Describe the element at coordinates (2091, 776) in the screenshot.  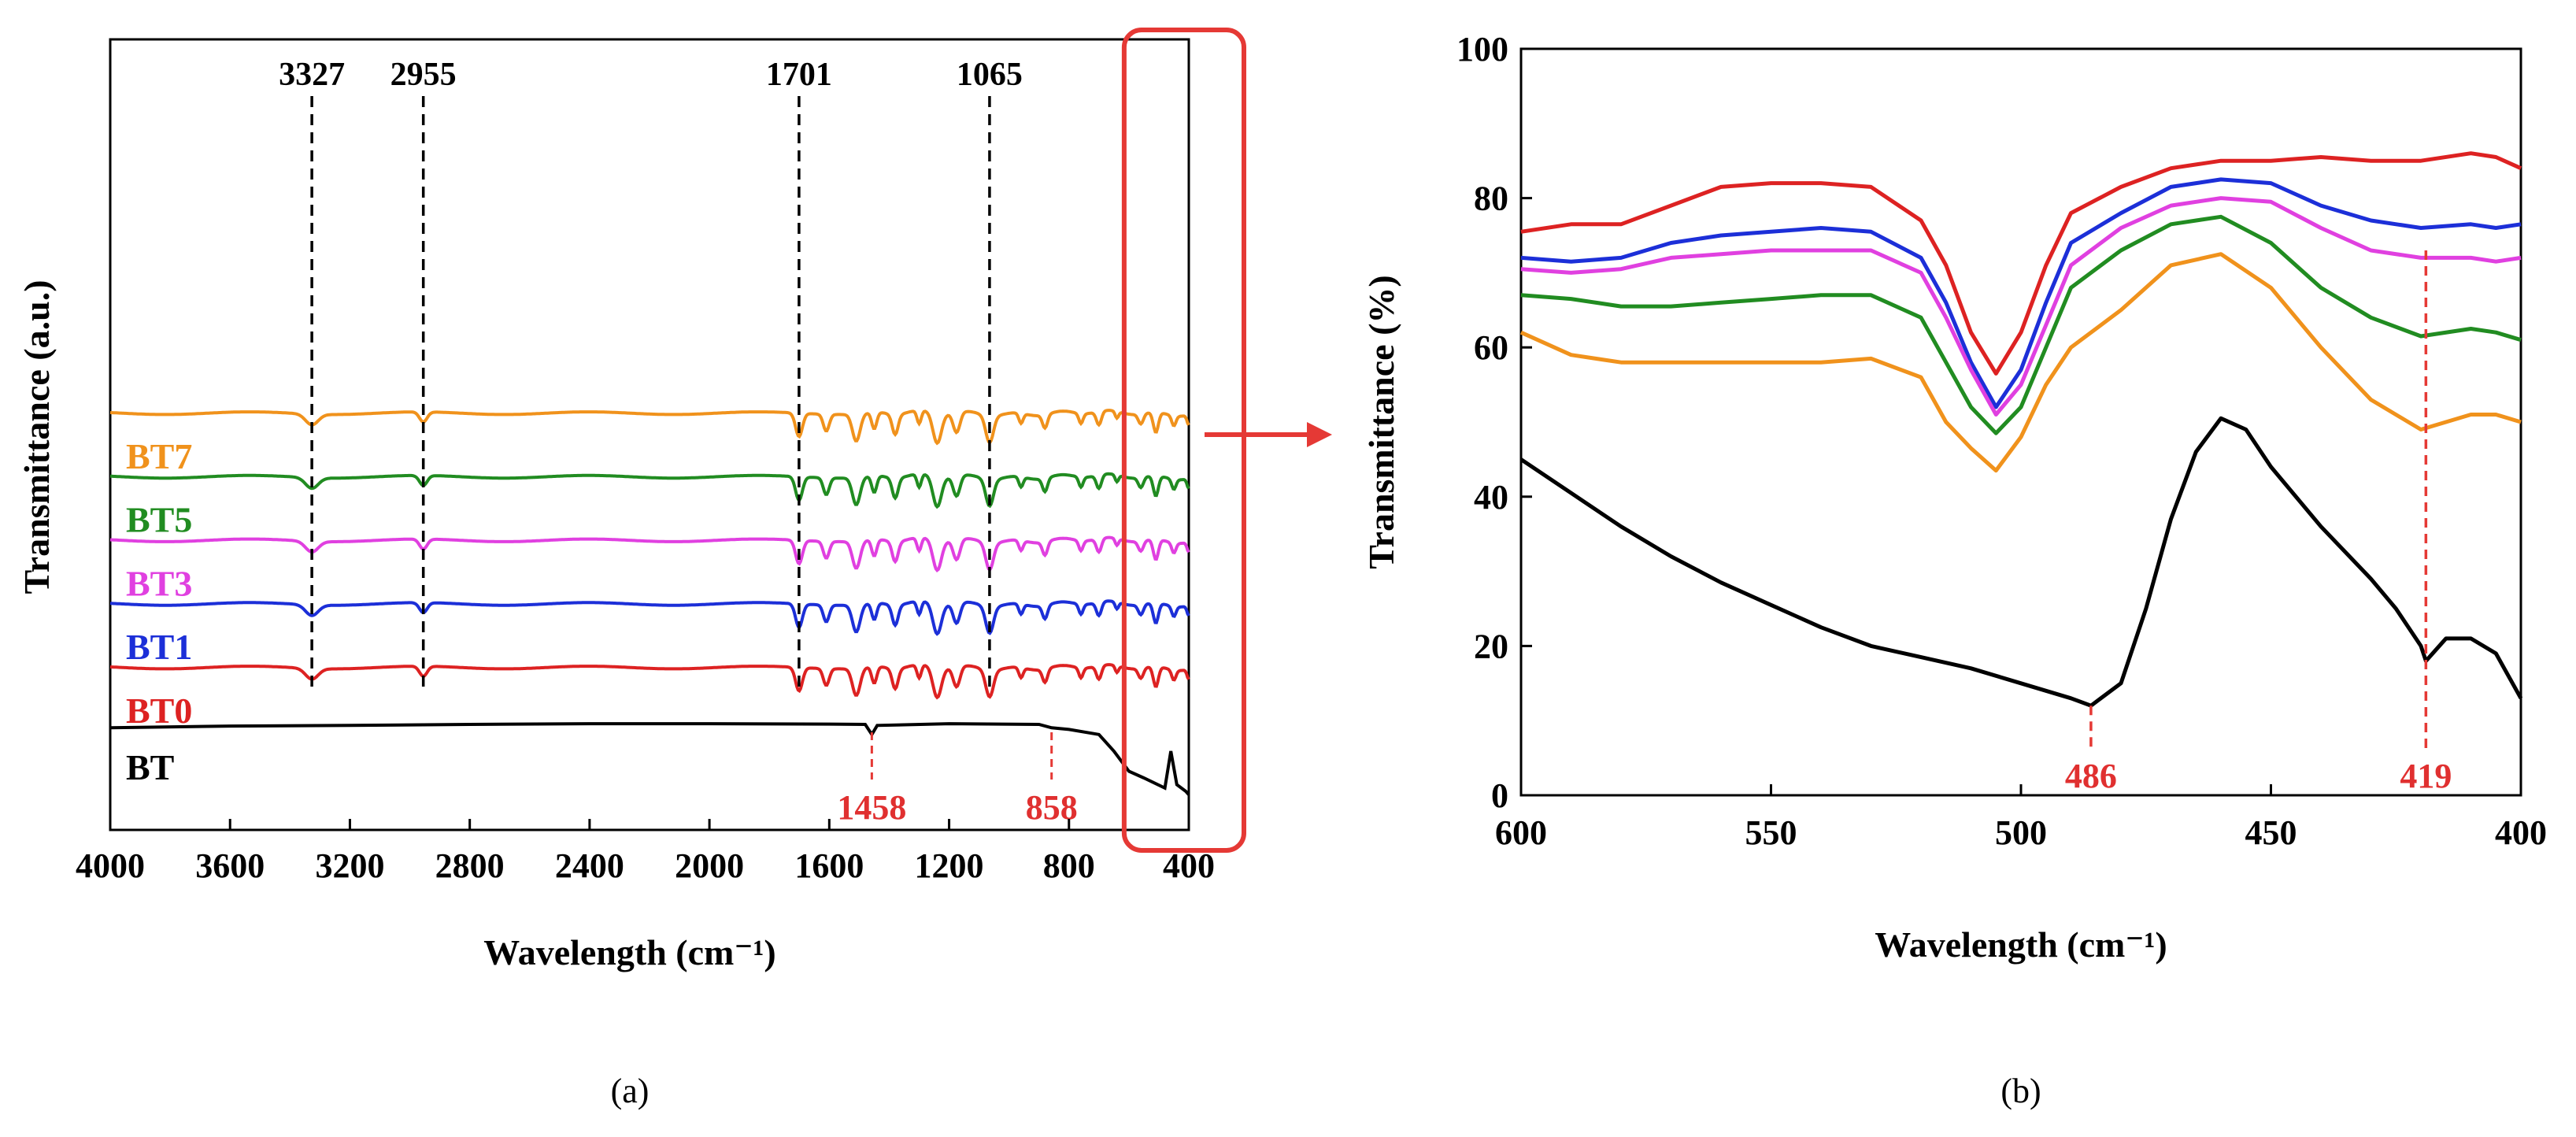
I see `annotation-label-486: 486` at that location.